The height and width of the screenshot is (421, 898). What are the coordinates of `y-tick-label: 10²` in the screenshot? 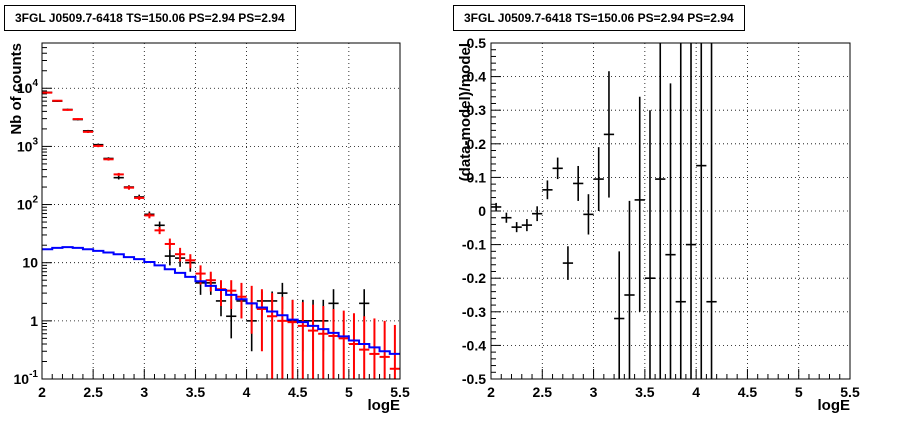 It's located at (28, 204).